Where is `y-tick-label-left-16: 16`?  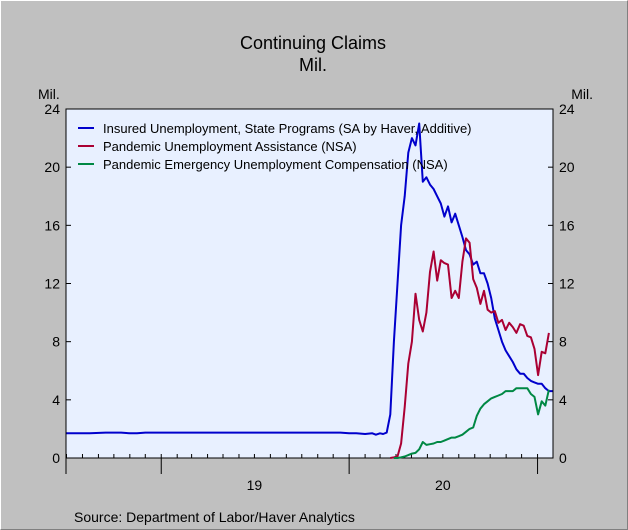
y-tick-label-left-16: 16 is located at coordinates (52, 225).